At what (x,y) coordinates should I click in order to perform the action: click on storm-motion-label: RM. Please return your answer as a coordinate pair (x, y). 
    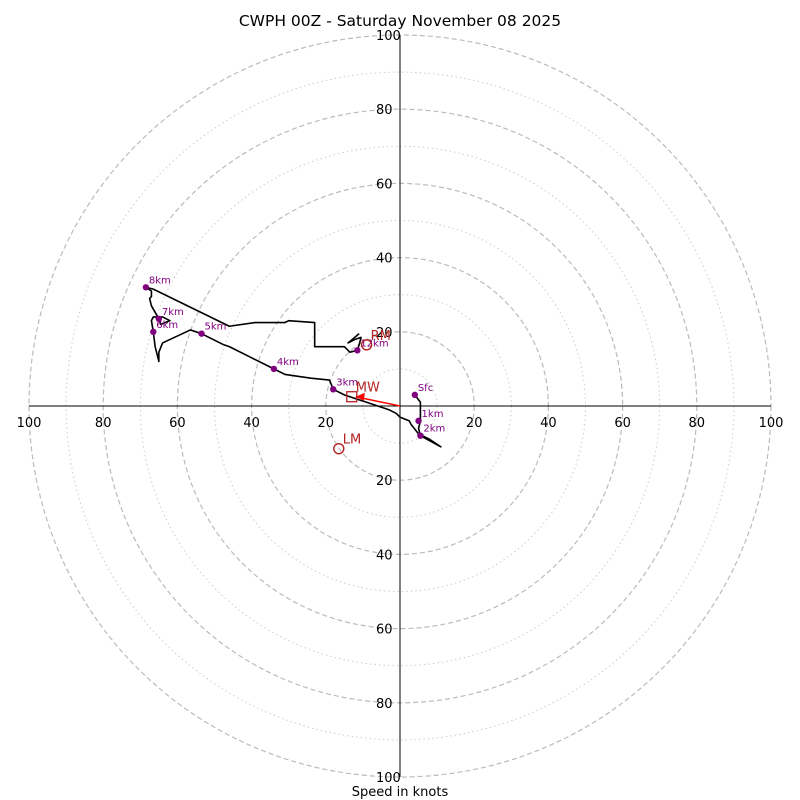
    Looking at the image, I should click on (381, 336).